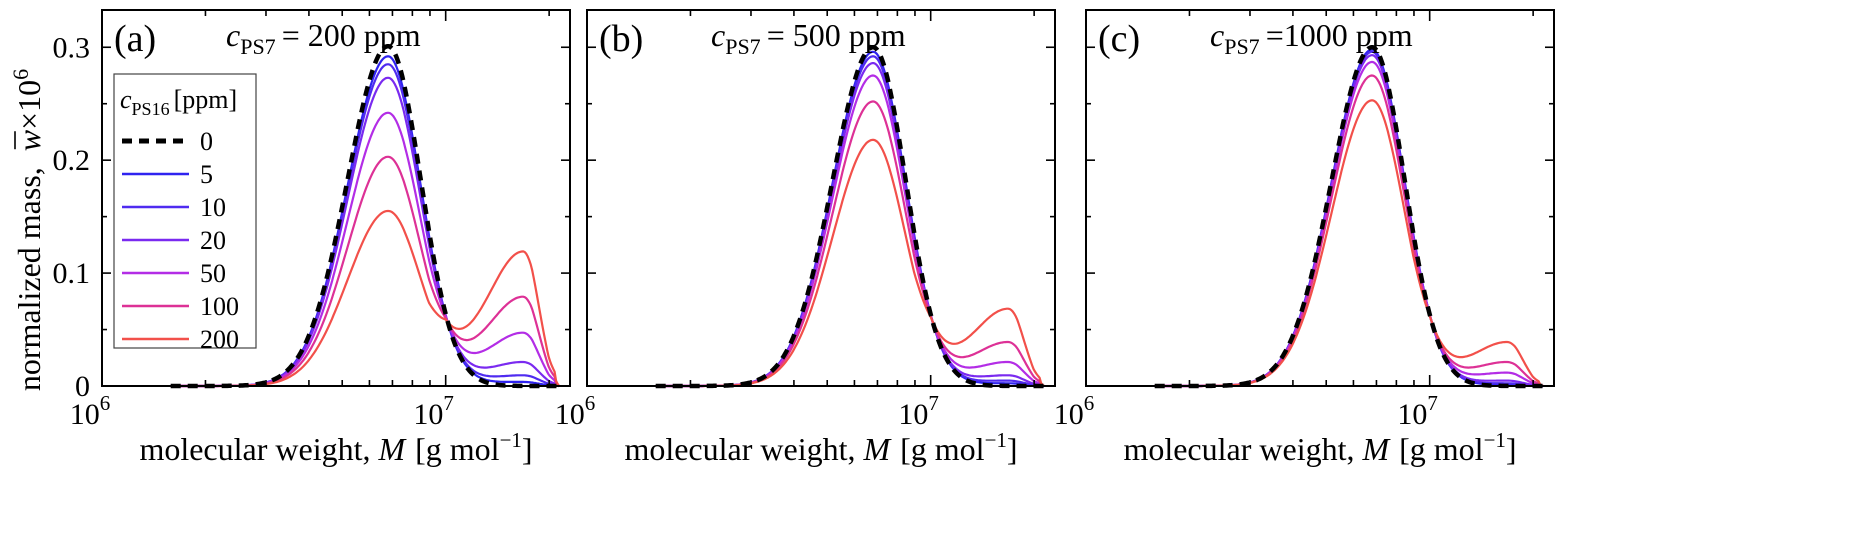 The image size is (1853, 552). Describe the element at coordinates (135, 39) in the screenshot. I see `panel-label: (a)` at that location.